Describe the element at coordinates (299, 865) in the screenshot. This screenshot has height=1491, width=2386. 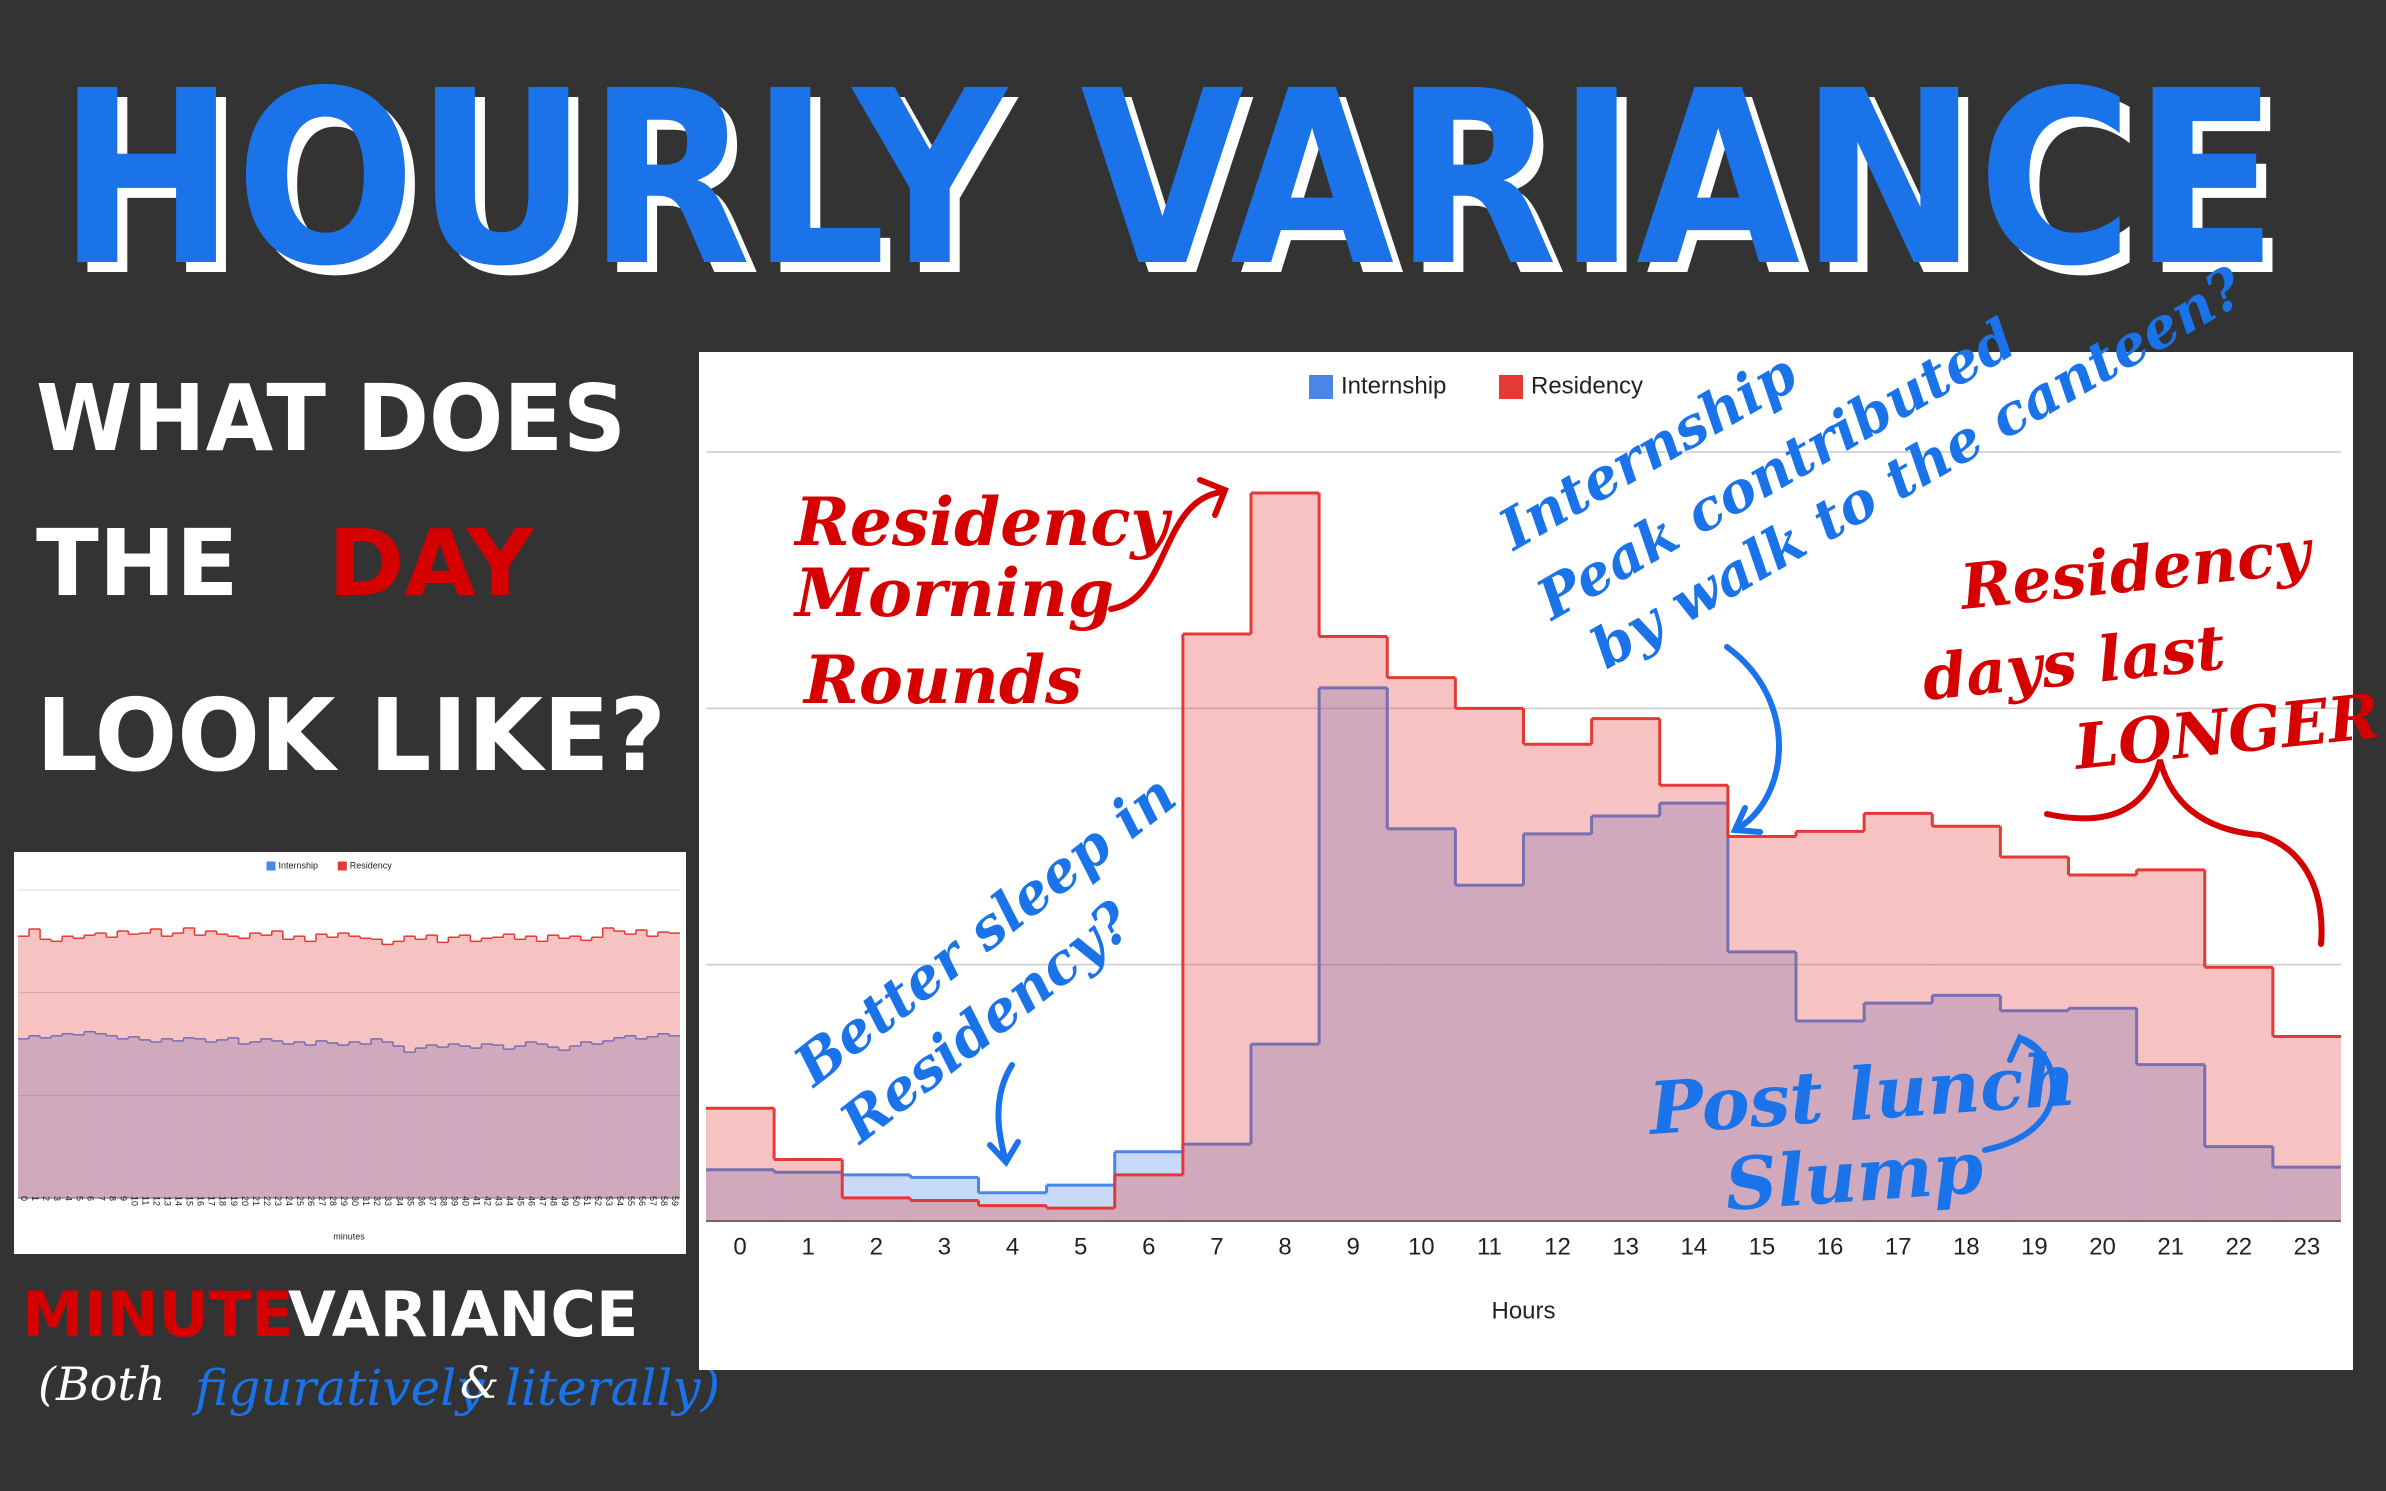
I see `legend-label: Internship` at that location.